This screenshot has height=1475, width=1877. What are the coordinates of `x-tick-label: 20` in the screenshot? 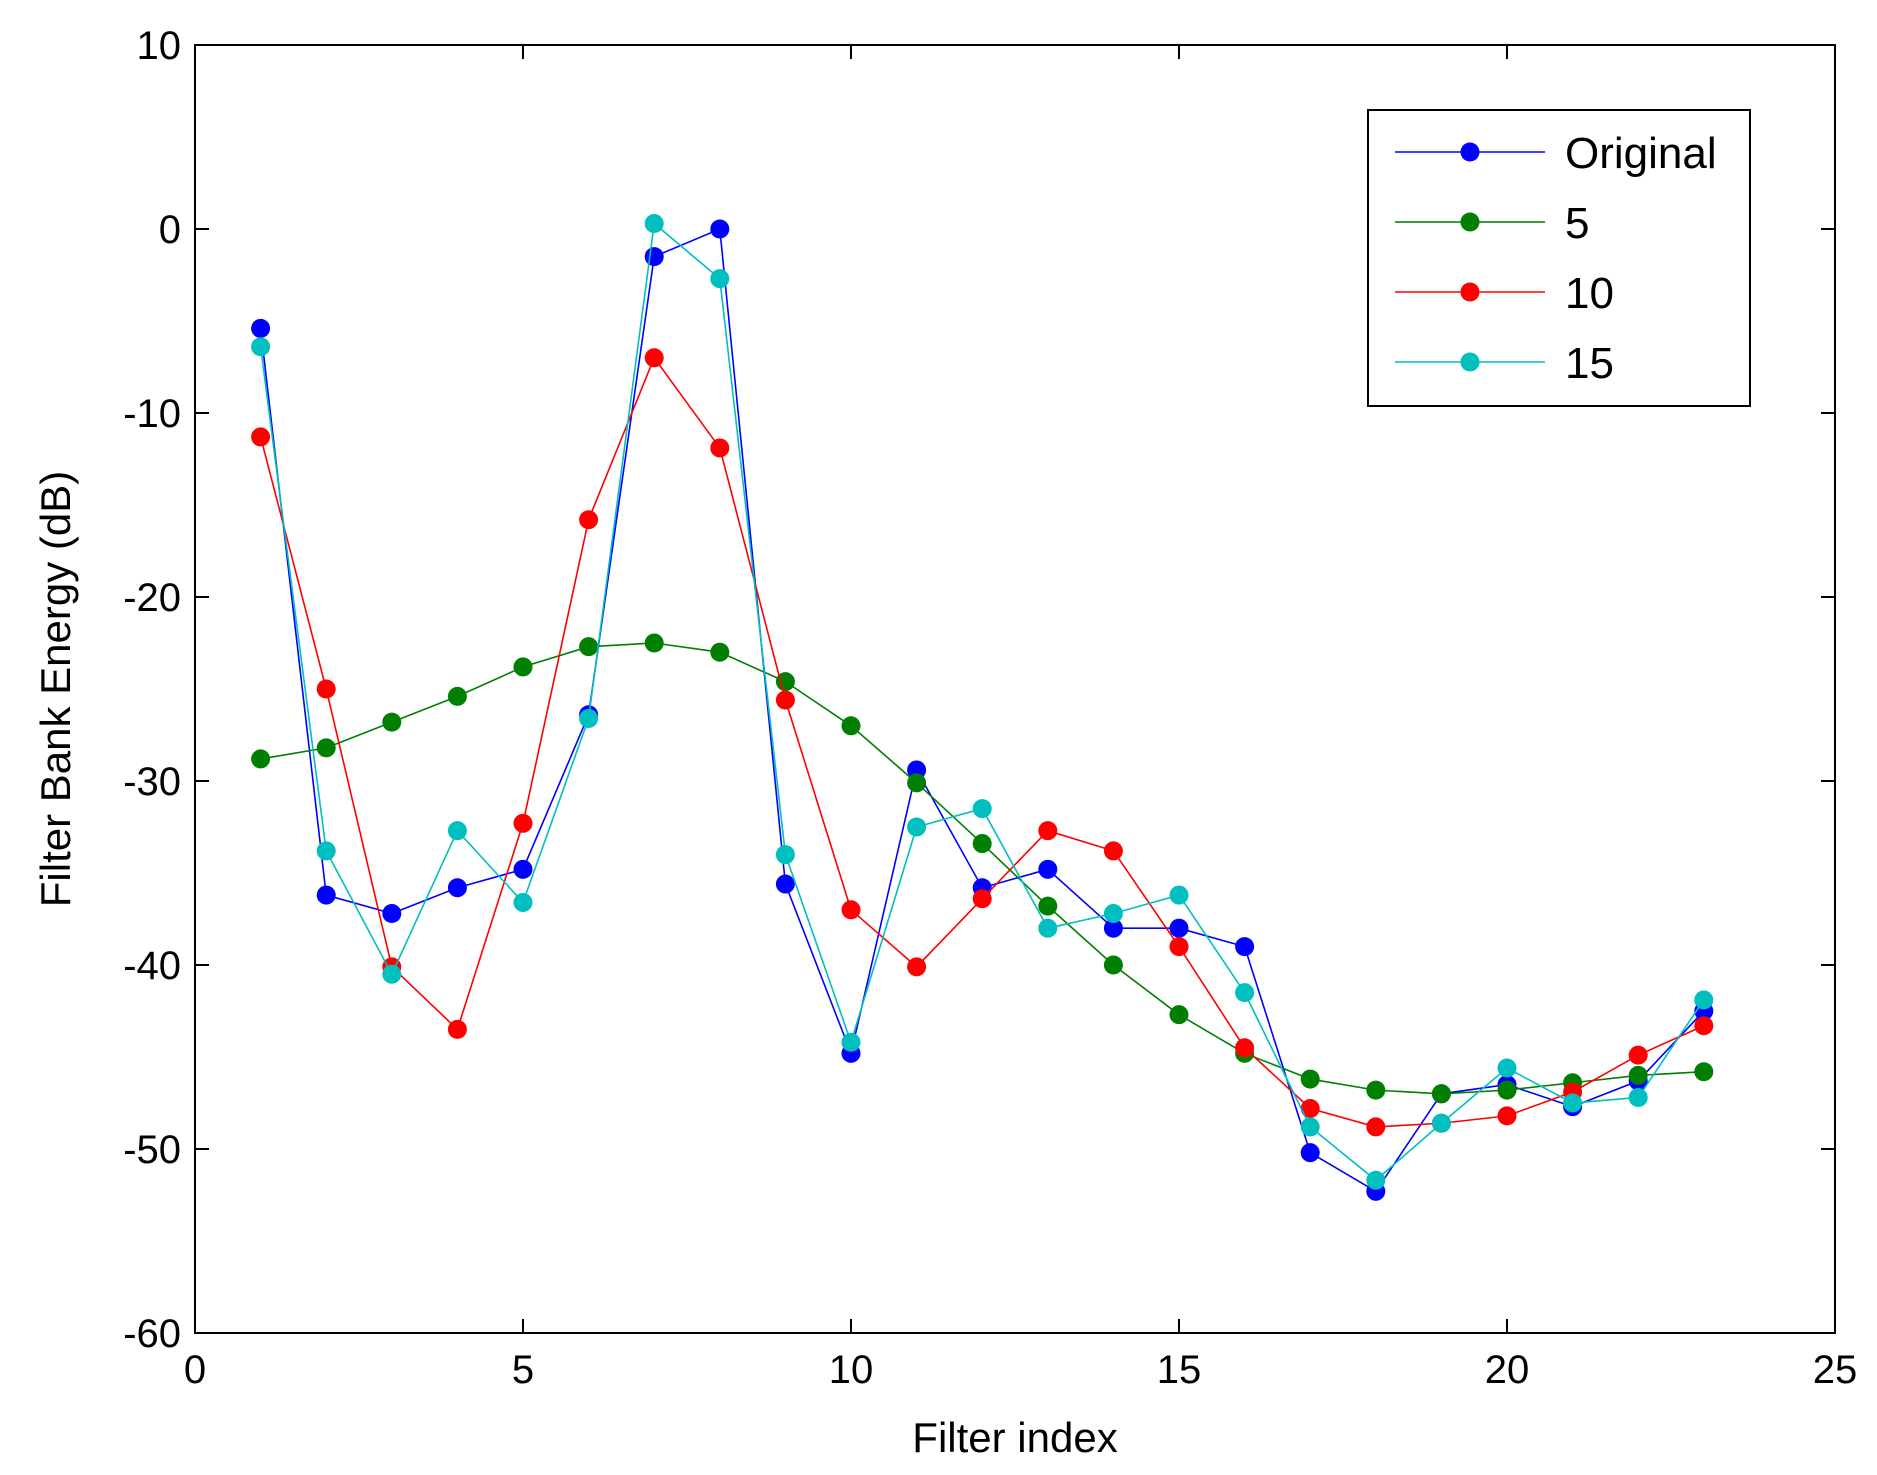 It's located at (1507, 1370).